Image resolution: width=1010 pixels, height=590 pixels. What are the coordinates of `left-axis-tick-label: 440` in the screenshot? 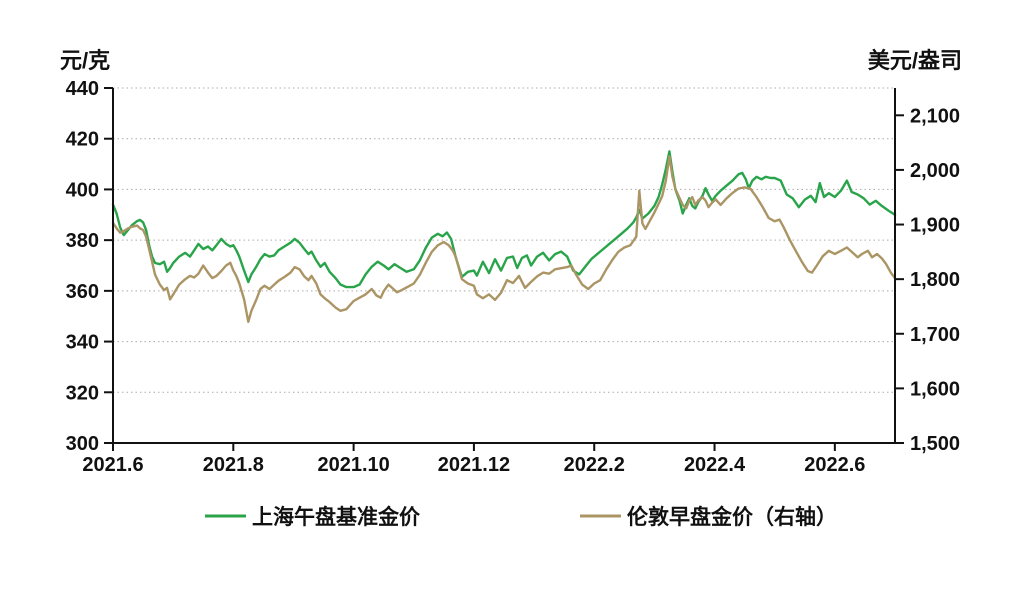 It's located at (82, 89).